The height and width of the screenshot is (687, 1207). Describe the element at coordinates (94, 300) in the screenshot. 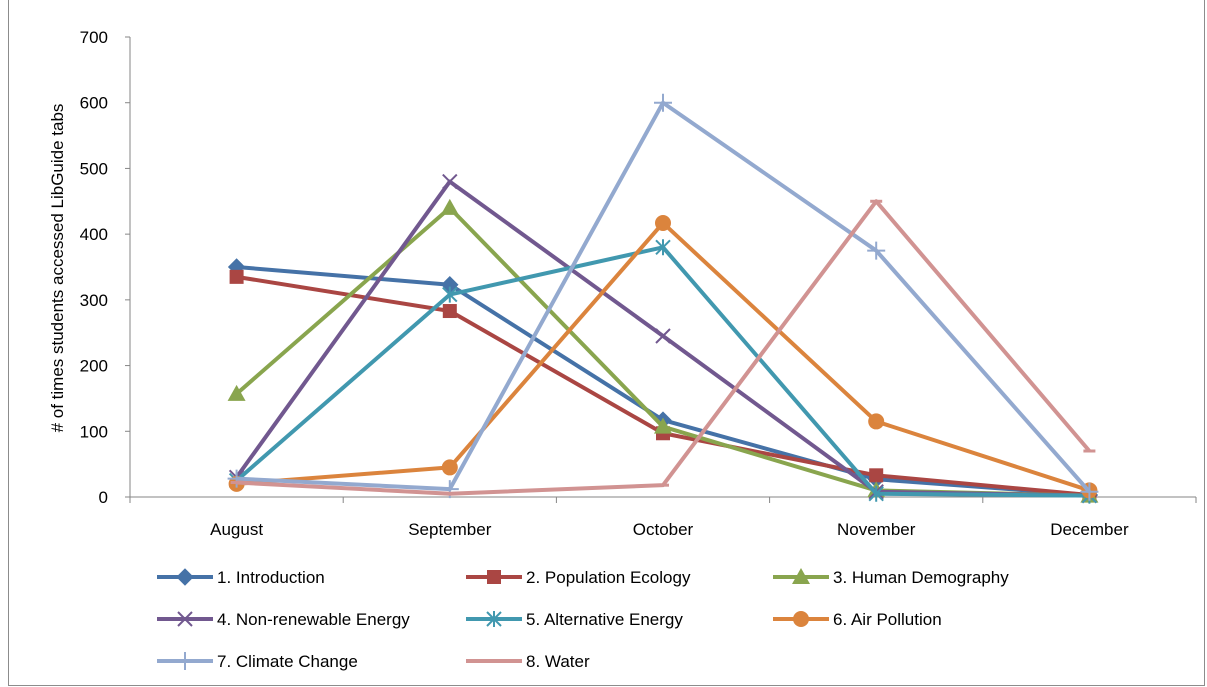

I see `y-tick-label: 300` at that location.